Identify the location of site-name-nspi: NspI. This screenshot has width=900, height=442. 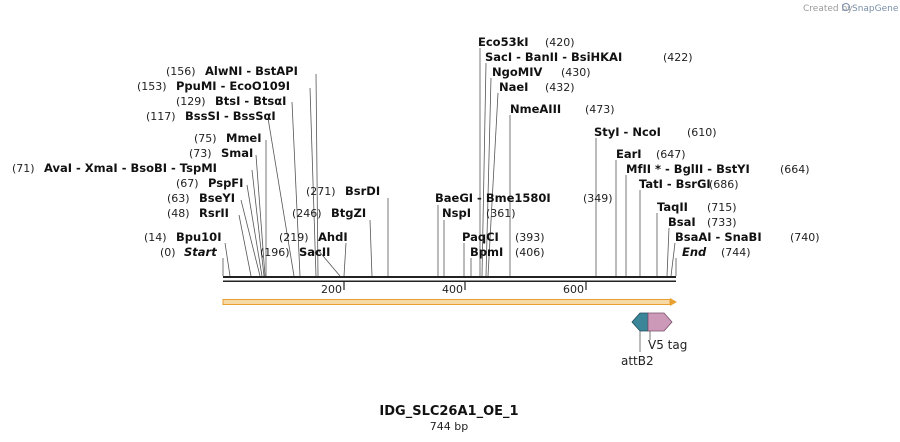
(456, 213).